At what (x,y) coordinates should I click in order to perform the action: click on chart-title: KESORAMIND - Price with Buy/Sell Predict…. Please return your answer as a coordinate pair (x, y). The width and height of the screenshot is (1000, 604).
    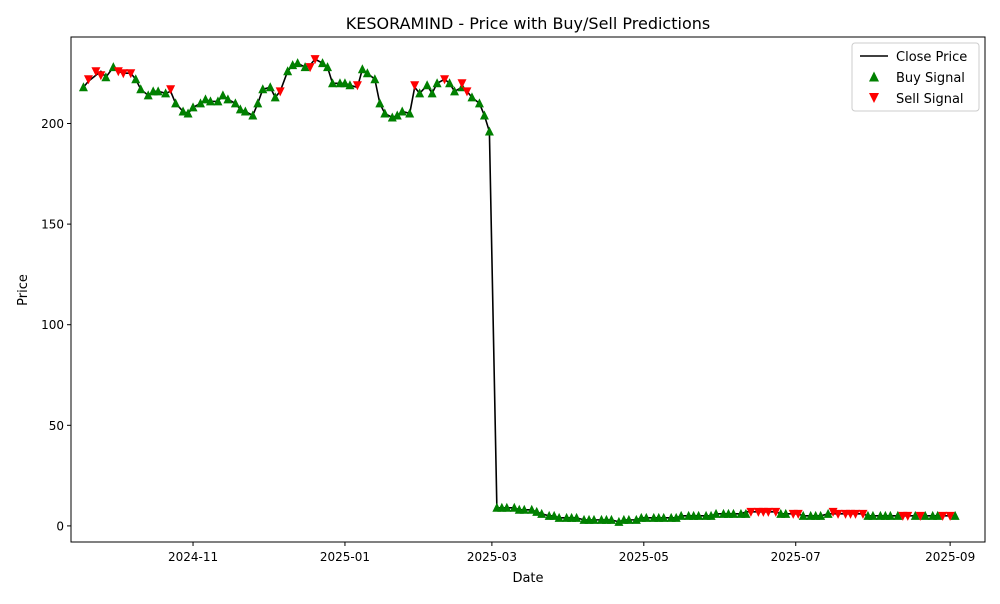
    Looking at the image, I should click on (528, 23).